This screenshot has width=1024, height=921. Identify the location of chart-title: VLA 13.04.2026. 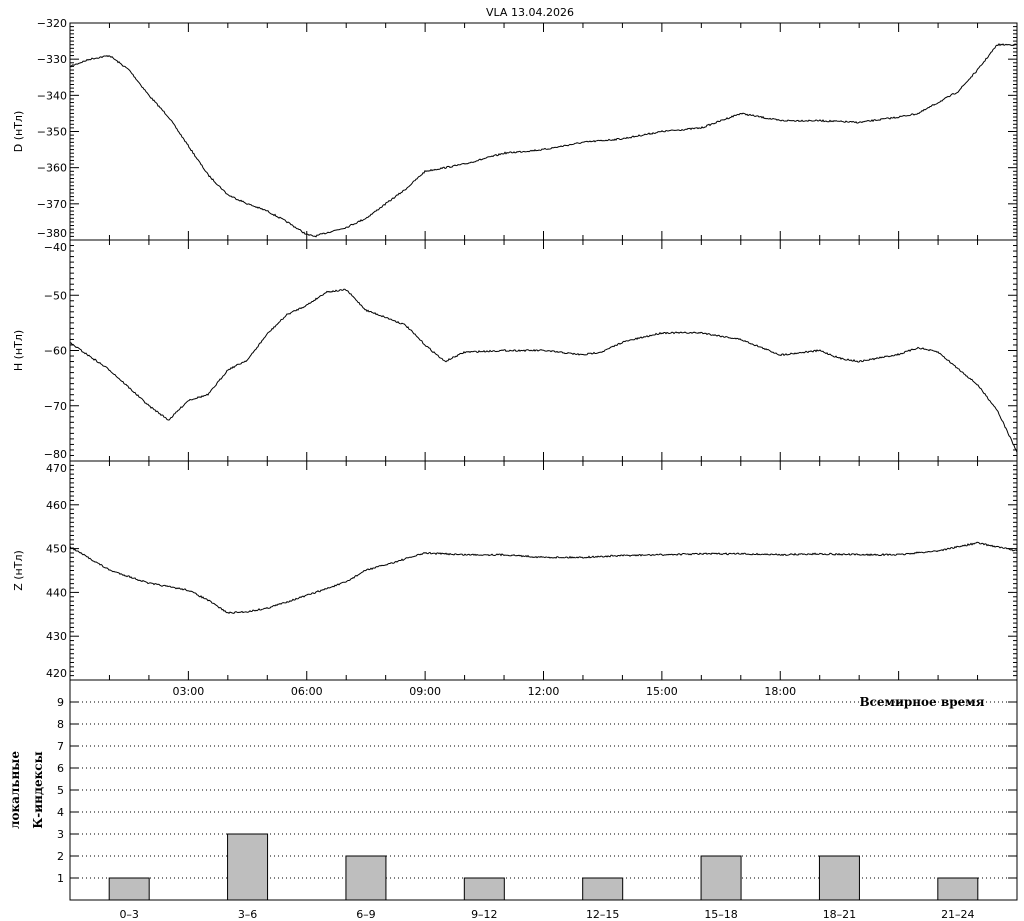
(530, 12).